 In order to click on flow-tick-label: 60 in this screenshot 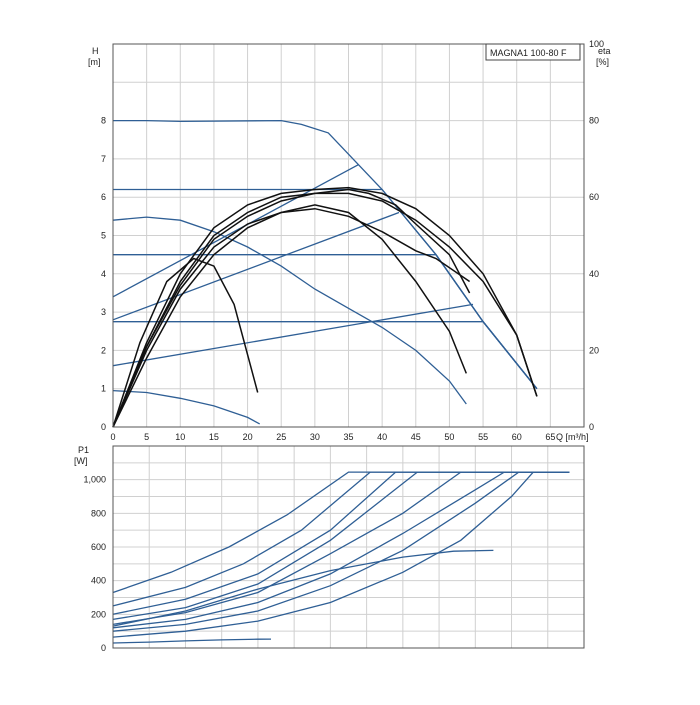, I will do `click(517, 437)`.